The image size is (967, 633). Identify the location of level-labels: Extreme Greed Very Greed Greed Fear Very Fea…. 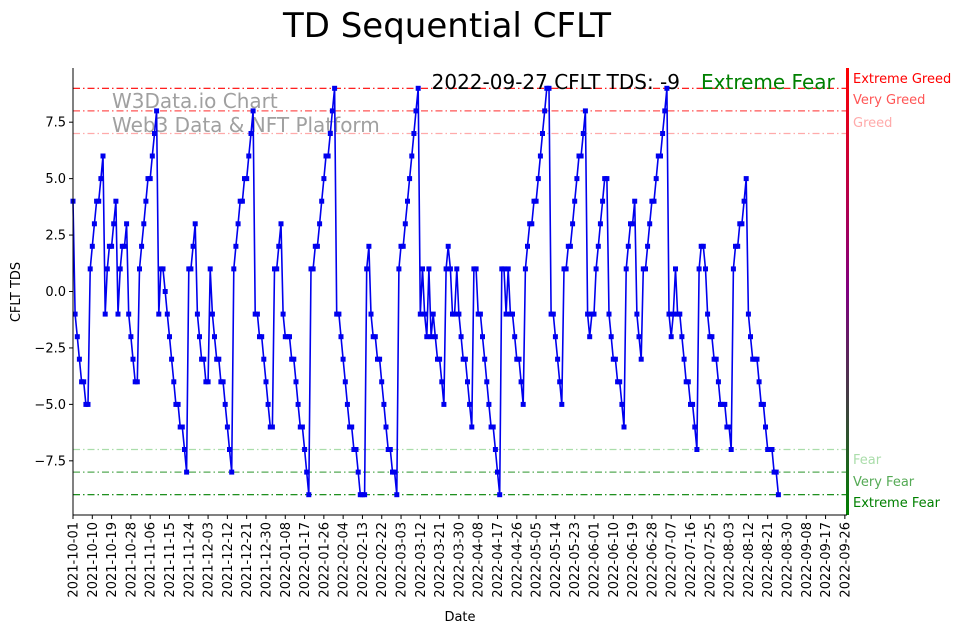
(902, 291).